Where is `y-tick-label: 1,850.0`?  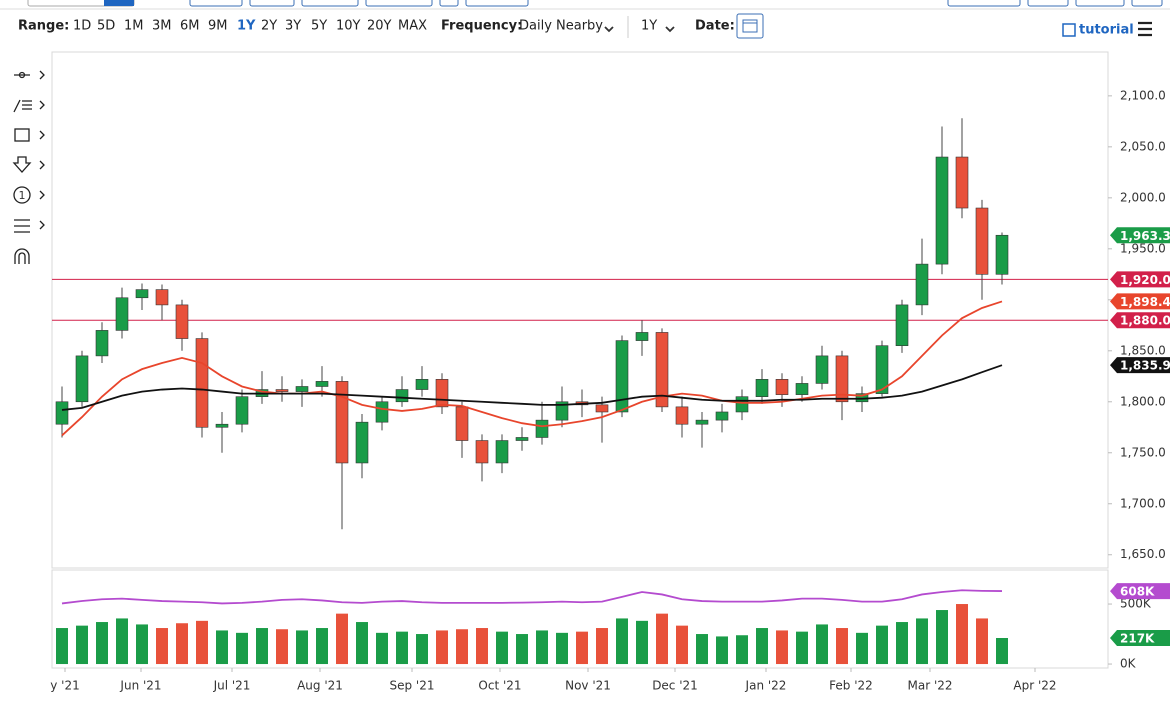
y-tick-label: 1,850.0 is located at coordinates (1143, 350).